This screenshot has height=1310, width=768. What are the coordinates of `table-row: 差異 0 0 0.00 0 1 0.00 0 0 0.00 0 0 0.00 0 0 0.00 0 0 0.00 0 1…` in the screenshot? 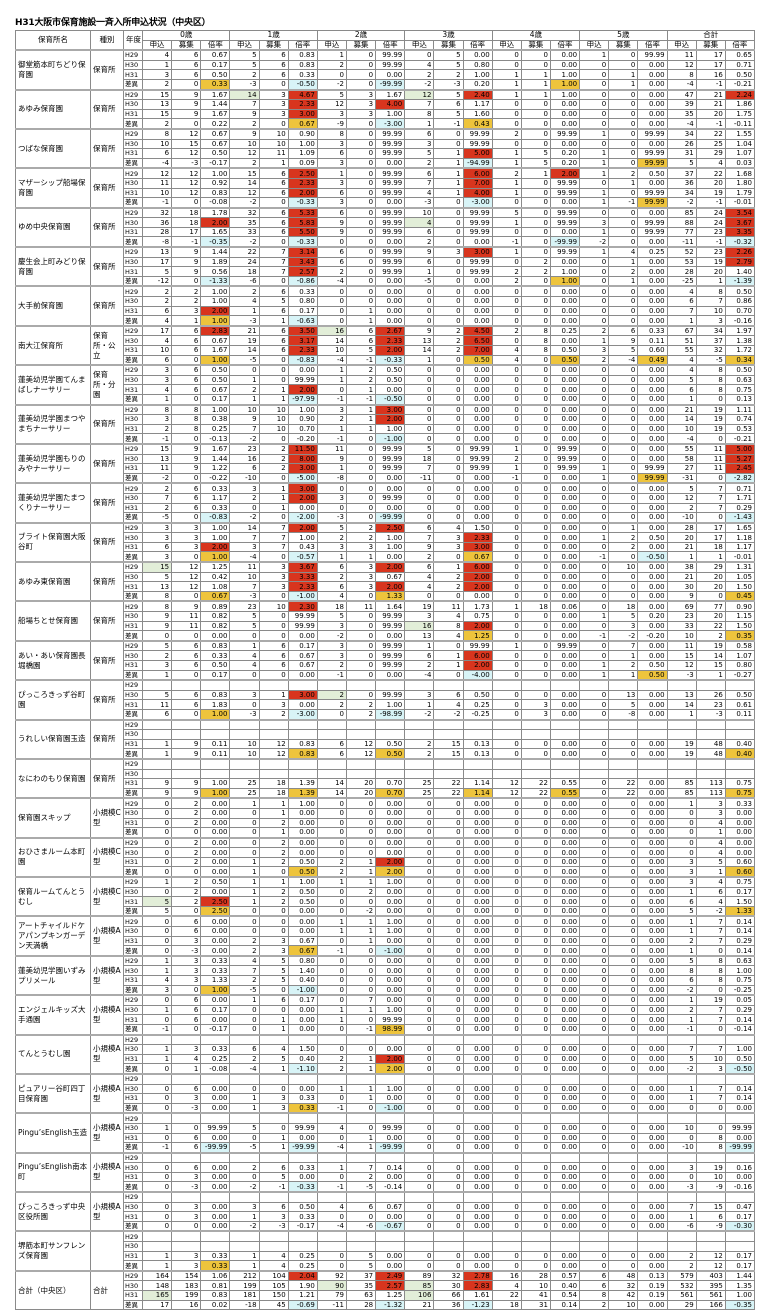 It's located at (386, 833).